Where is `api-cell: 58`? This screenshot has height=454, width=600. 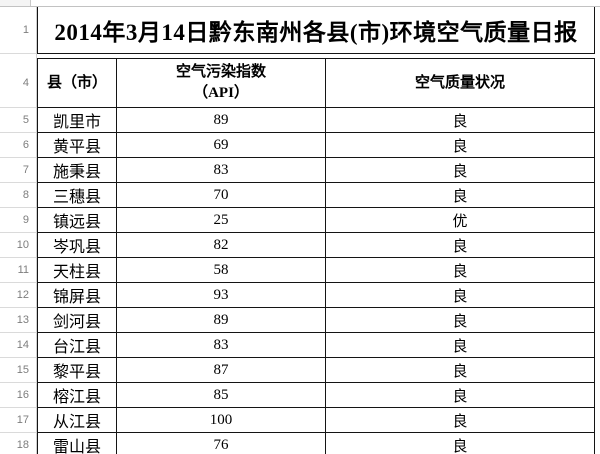
api-cell: 58 is located at coordinates (220, 270).